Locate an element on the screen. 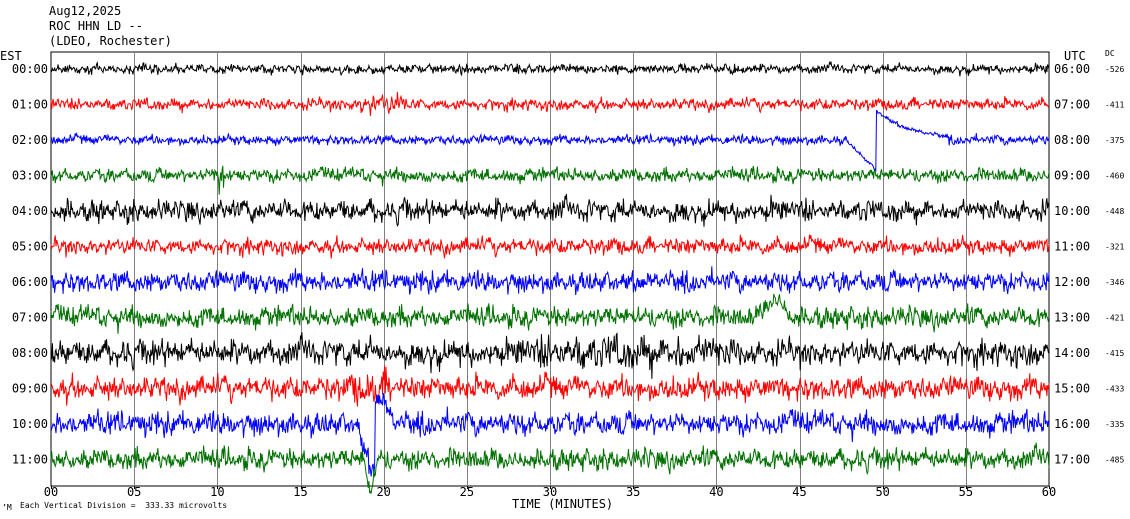 This screenshot has width=1130, height=519. utc-time-label: 14:00 is located at coordinates (1072, 353).